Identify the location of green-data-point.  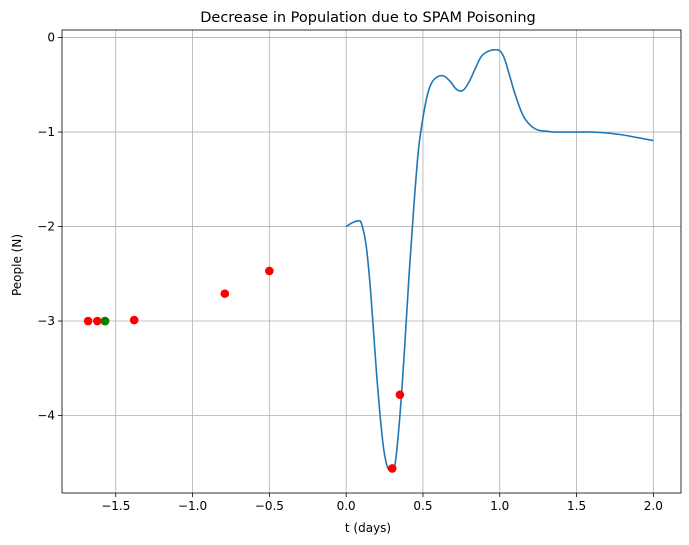
(105, 321).